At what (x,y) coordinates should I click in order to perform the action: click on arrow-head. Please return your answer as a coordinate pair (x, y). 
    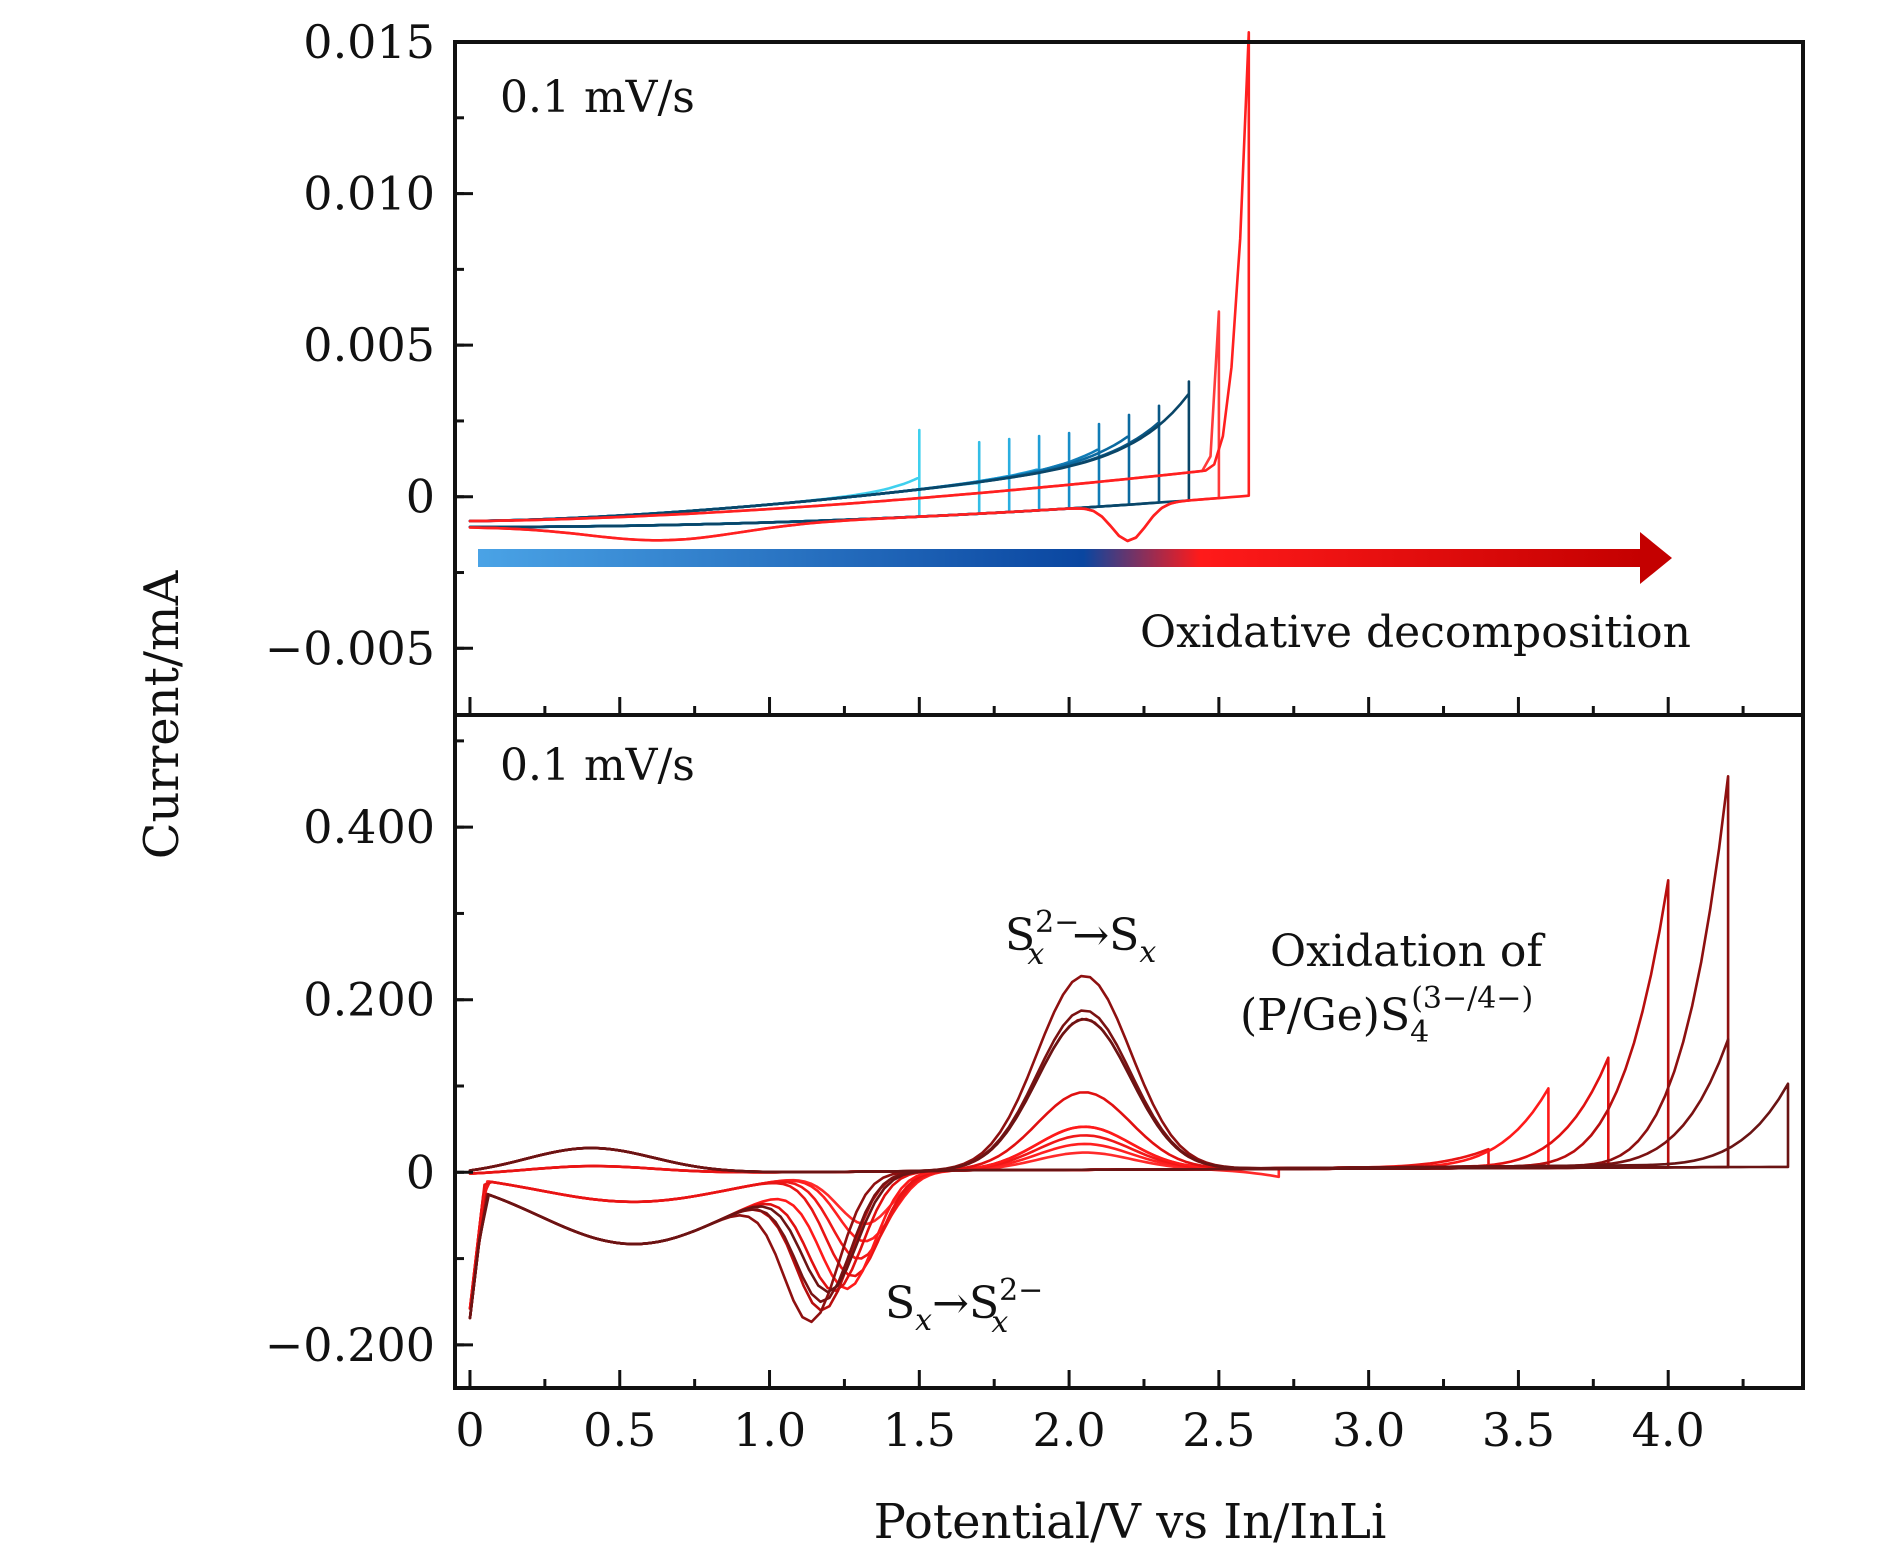
    Looking at the image, I should click on (1656, 558).